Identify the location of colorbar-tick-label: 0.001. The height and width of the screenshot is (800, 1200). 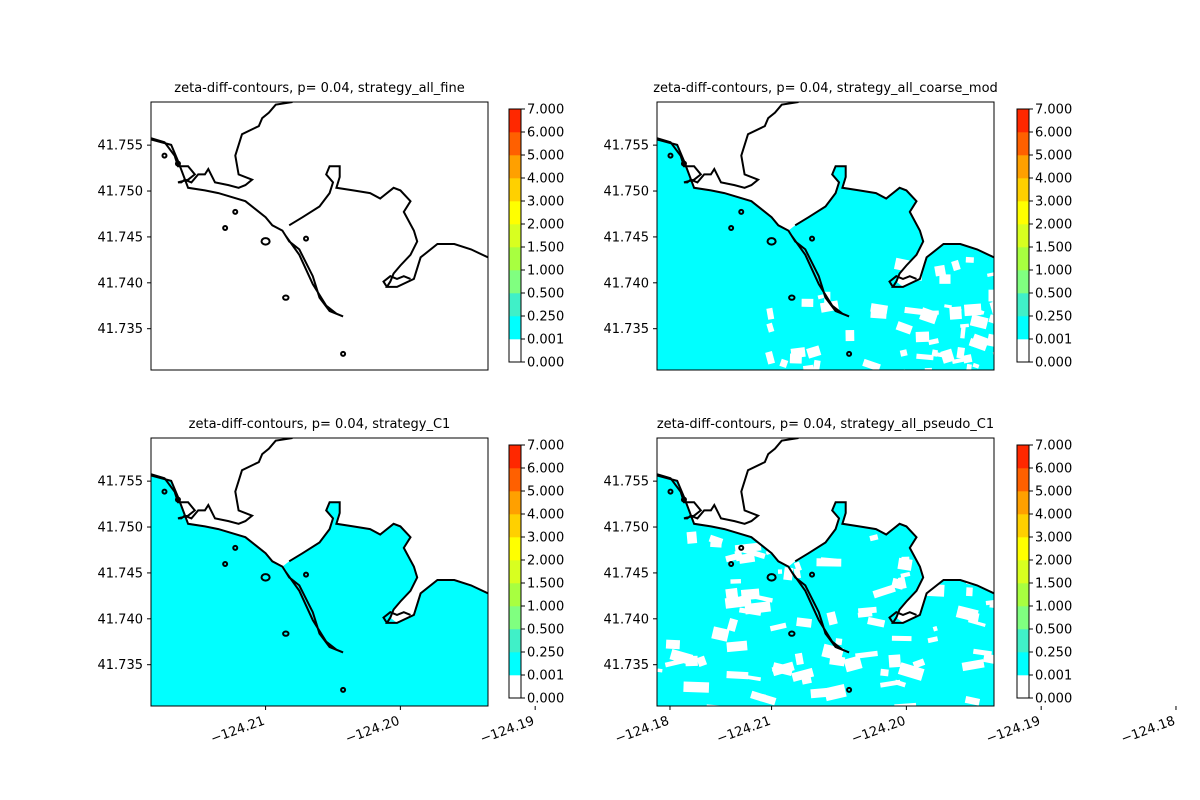
(1053, 676).